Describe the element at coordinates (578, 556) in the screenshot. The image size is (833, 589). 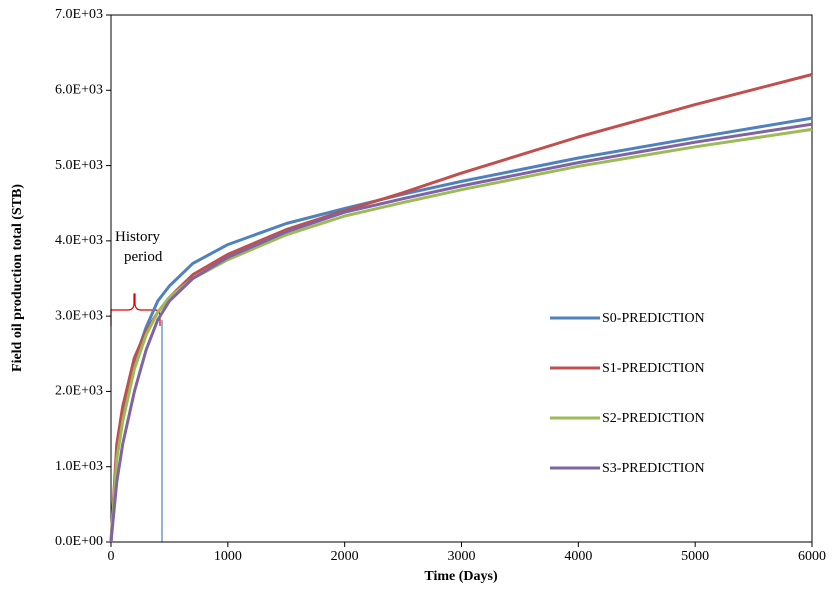
I see `x-tick-label: 4000` at that location.